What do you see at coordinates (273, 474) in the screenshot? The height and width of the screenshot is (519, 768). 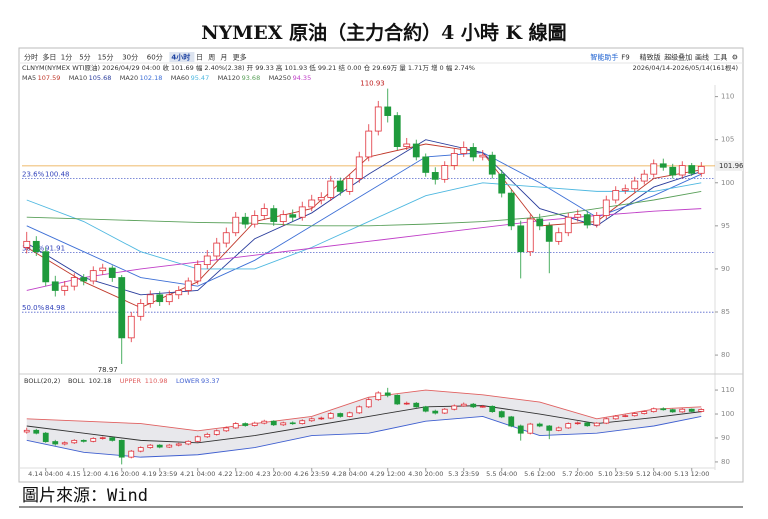 I see `x-tick-label: 4.23 20:00` at bounding box center [273, 474].